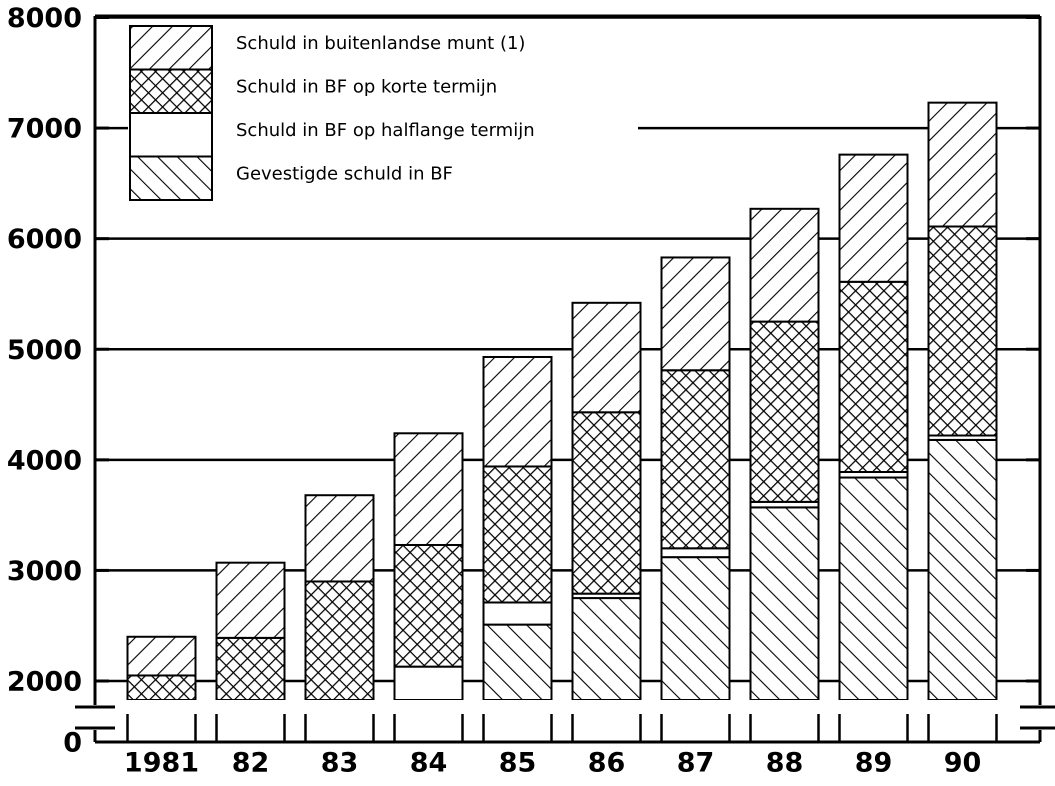 The height and width of the screenshot is (786, 1055). Describe the element at coordinates (44, 682) in the screenshot. I see `y-tick-label: 2000` at that location.